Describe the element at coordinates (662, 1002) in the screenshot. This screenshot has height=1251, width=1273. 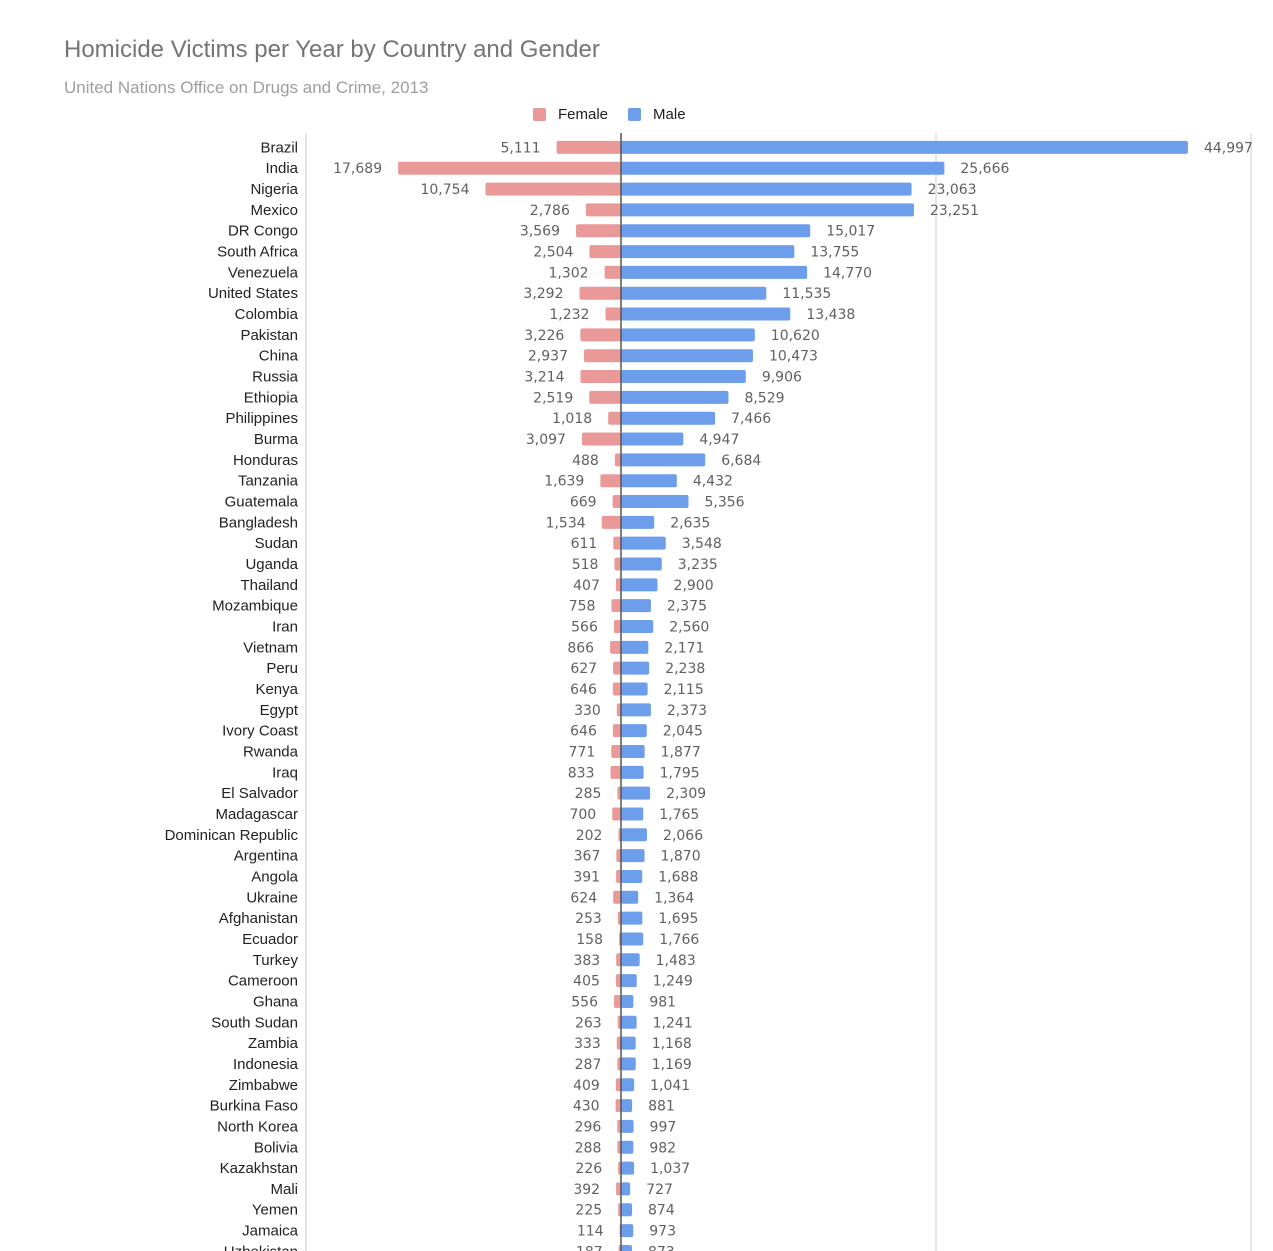
I see `data-label-male: 981` at that location.